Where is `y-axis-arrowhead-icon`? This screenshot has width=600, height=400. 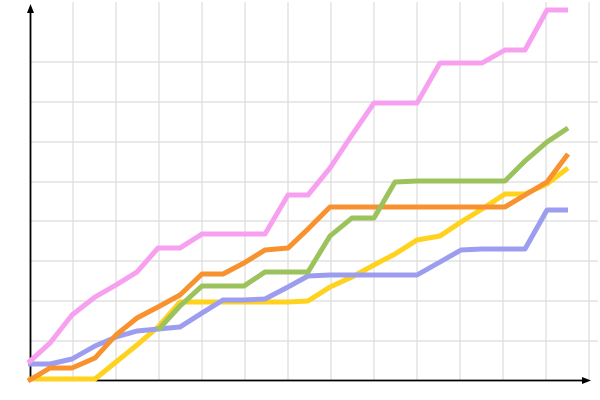 y-axis-arrowhead-icon is located at coordinates (30, 8).